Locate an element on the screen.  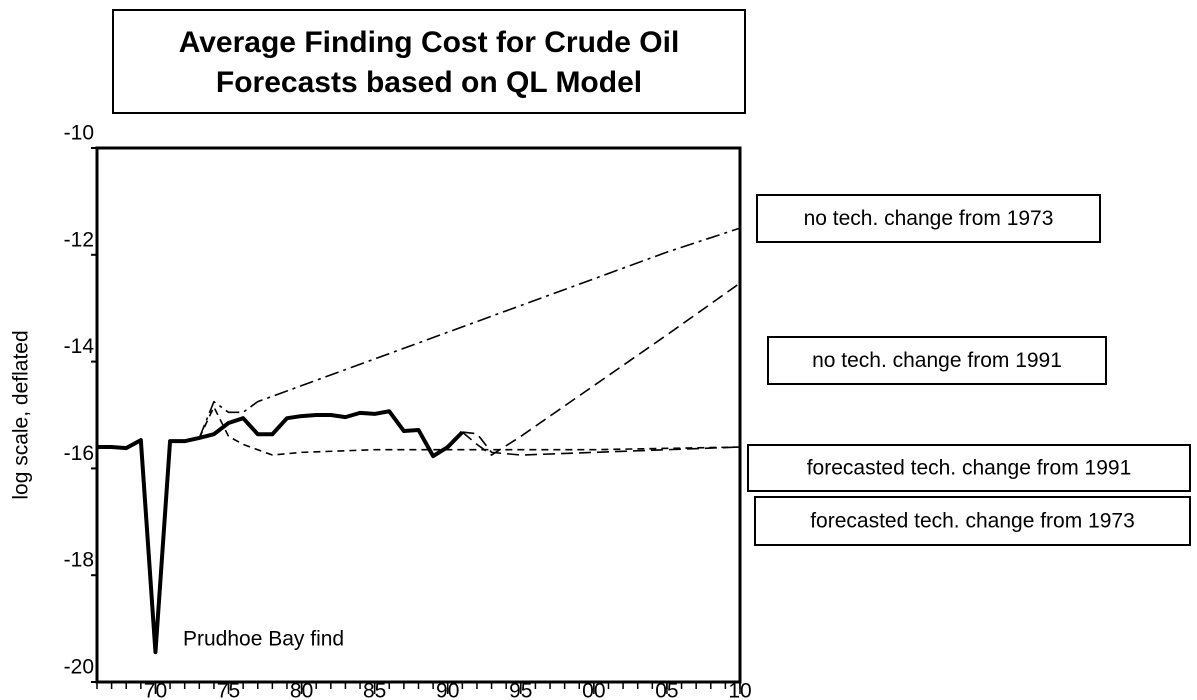
x-tick-label: 00 is located at coordinates (593, 690).